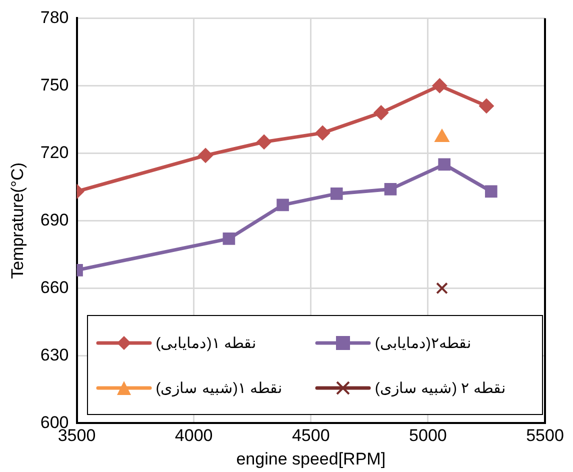 Image resolution: width=573 pixels, height=472 pixels. I want to click on y-tick-label: 660, so click(54, 287).